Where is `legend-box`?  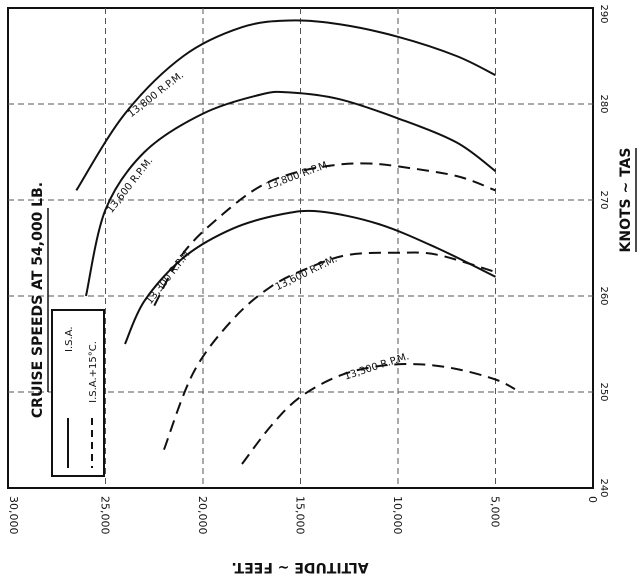
legend-box is located at coordinates (78, 393).